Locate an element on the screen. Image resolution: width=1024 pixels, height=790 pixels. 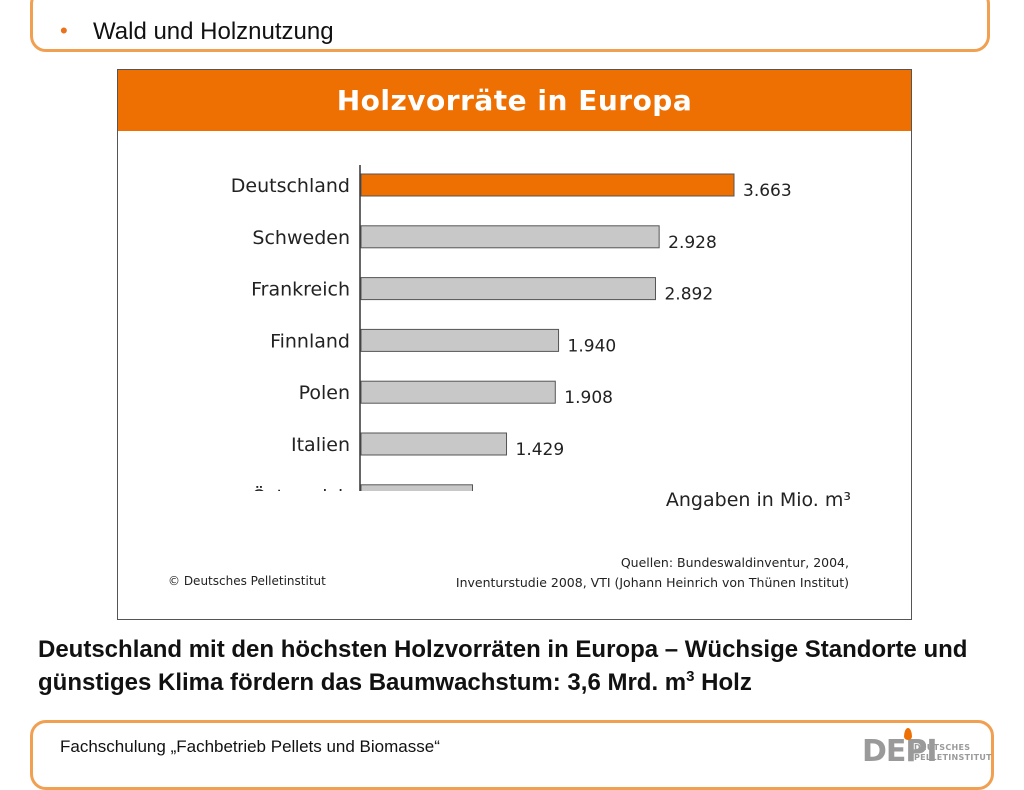
bar-frankreich is located at coordinates (508, 289).